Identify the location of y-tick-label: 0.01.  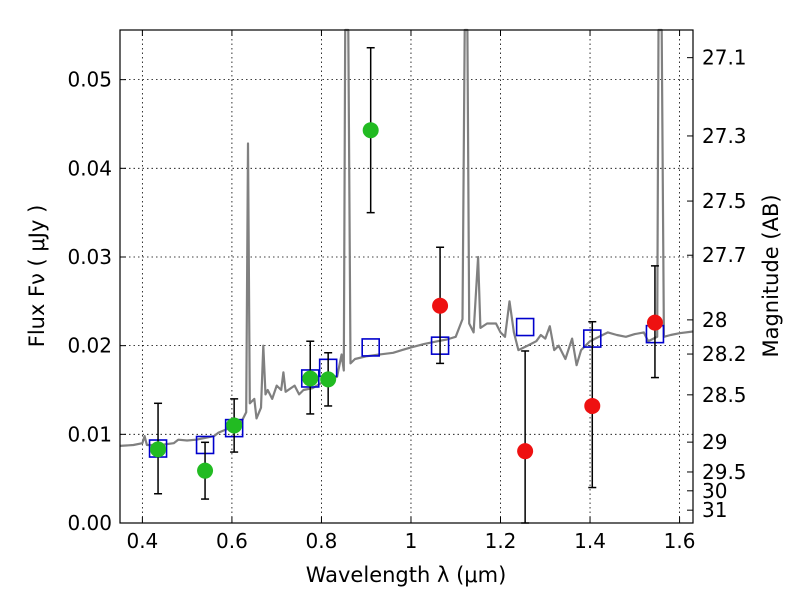
(89, 434).